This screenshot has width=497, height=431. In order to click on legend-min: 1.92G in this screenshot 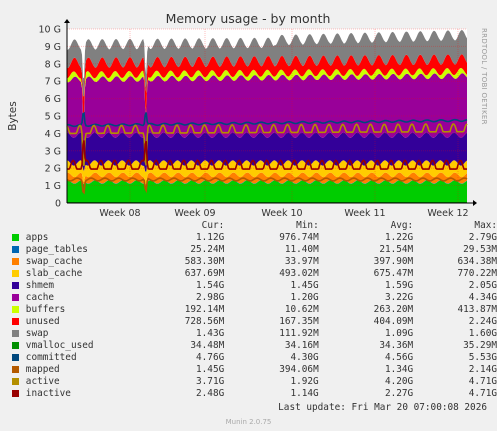, I will do `click(304, 381)`.